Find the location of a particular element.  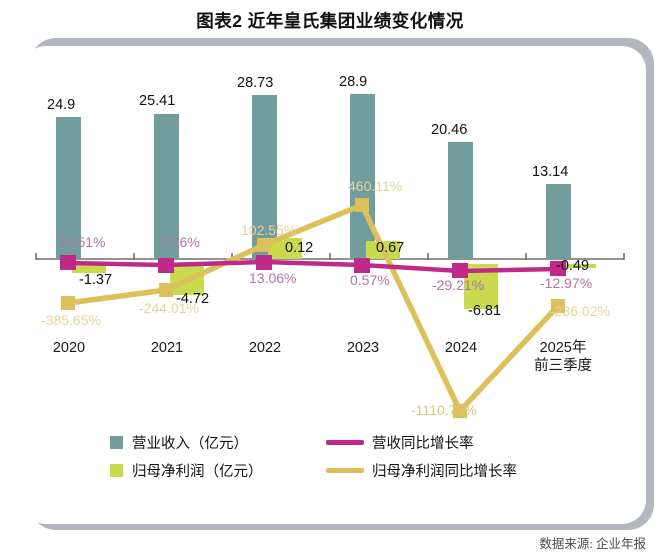

revenue-label-2020: 24.9 is located at coordinates (61, 105).